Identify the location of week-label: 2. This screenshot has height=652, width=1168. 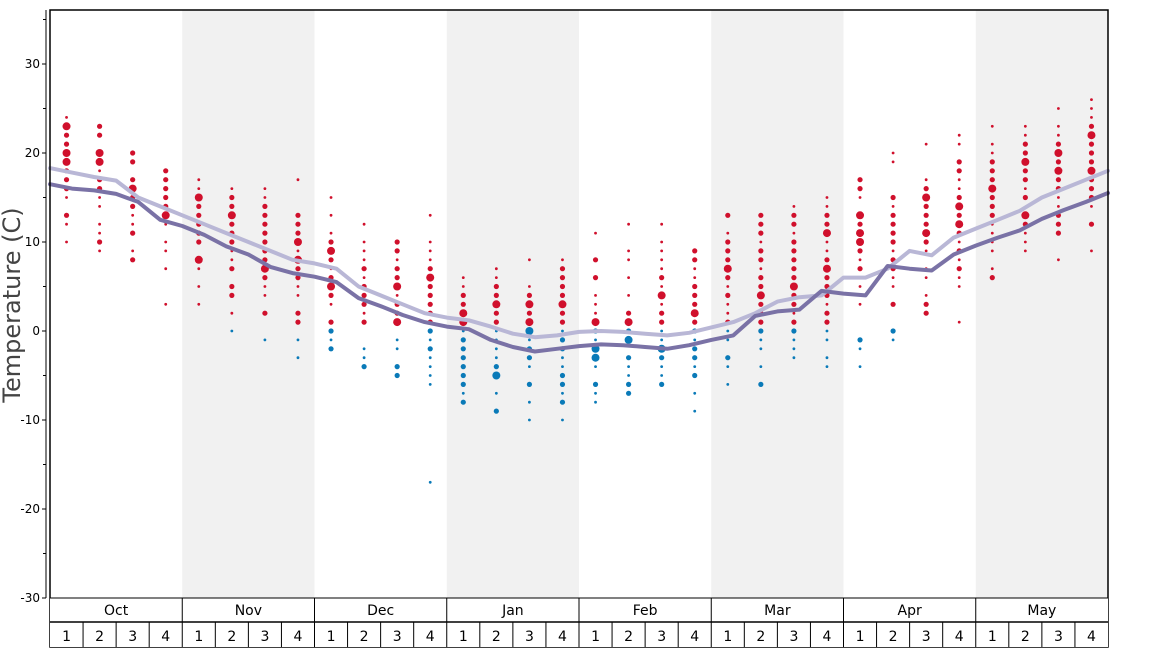
(496, 637).